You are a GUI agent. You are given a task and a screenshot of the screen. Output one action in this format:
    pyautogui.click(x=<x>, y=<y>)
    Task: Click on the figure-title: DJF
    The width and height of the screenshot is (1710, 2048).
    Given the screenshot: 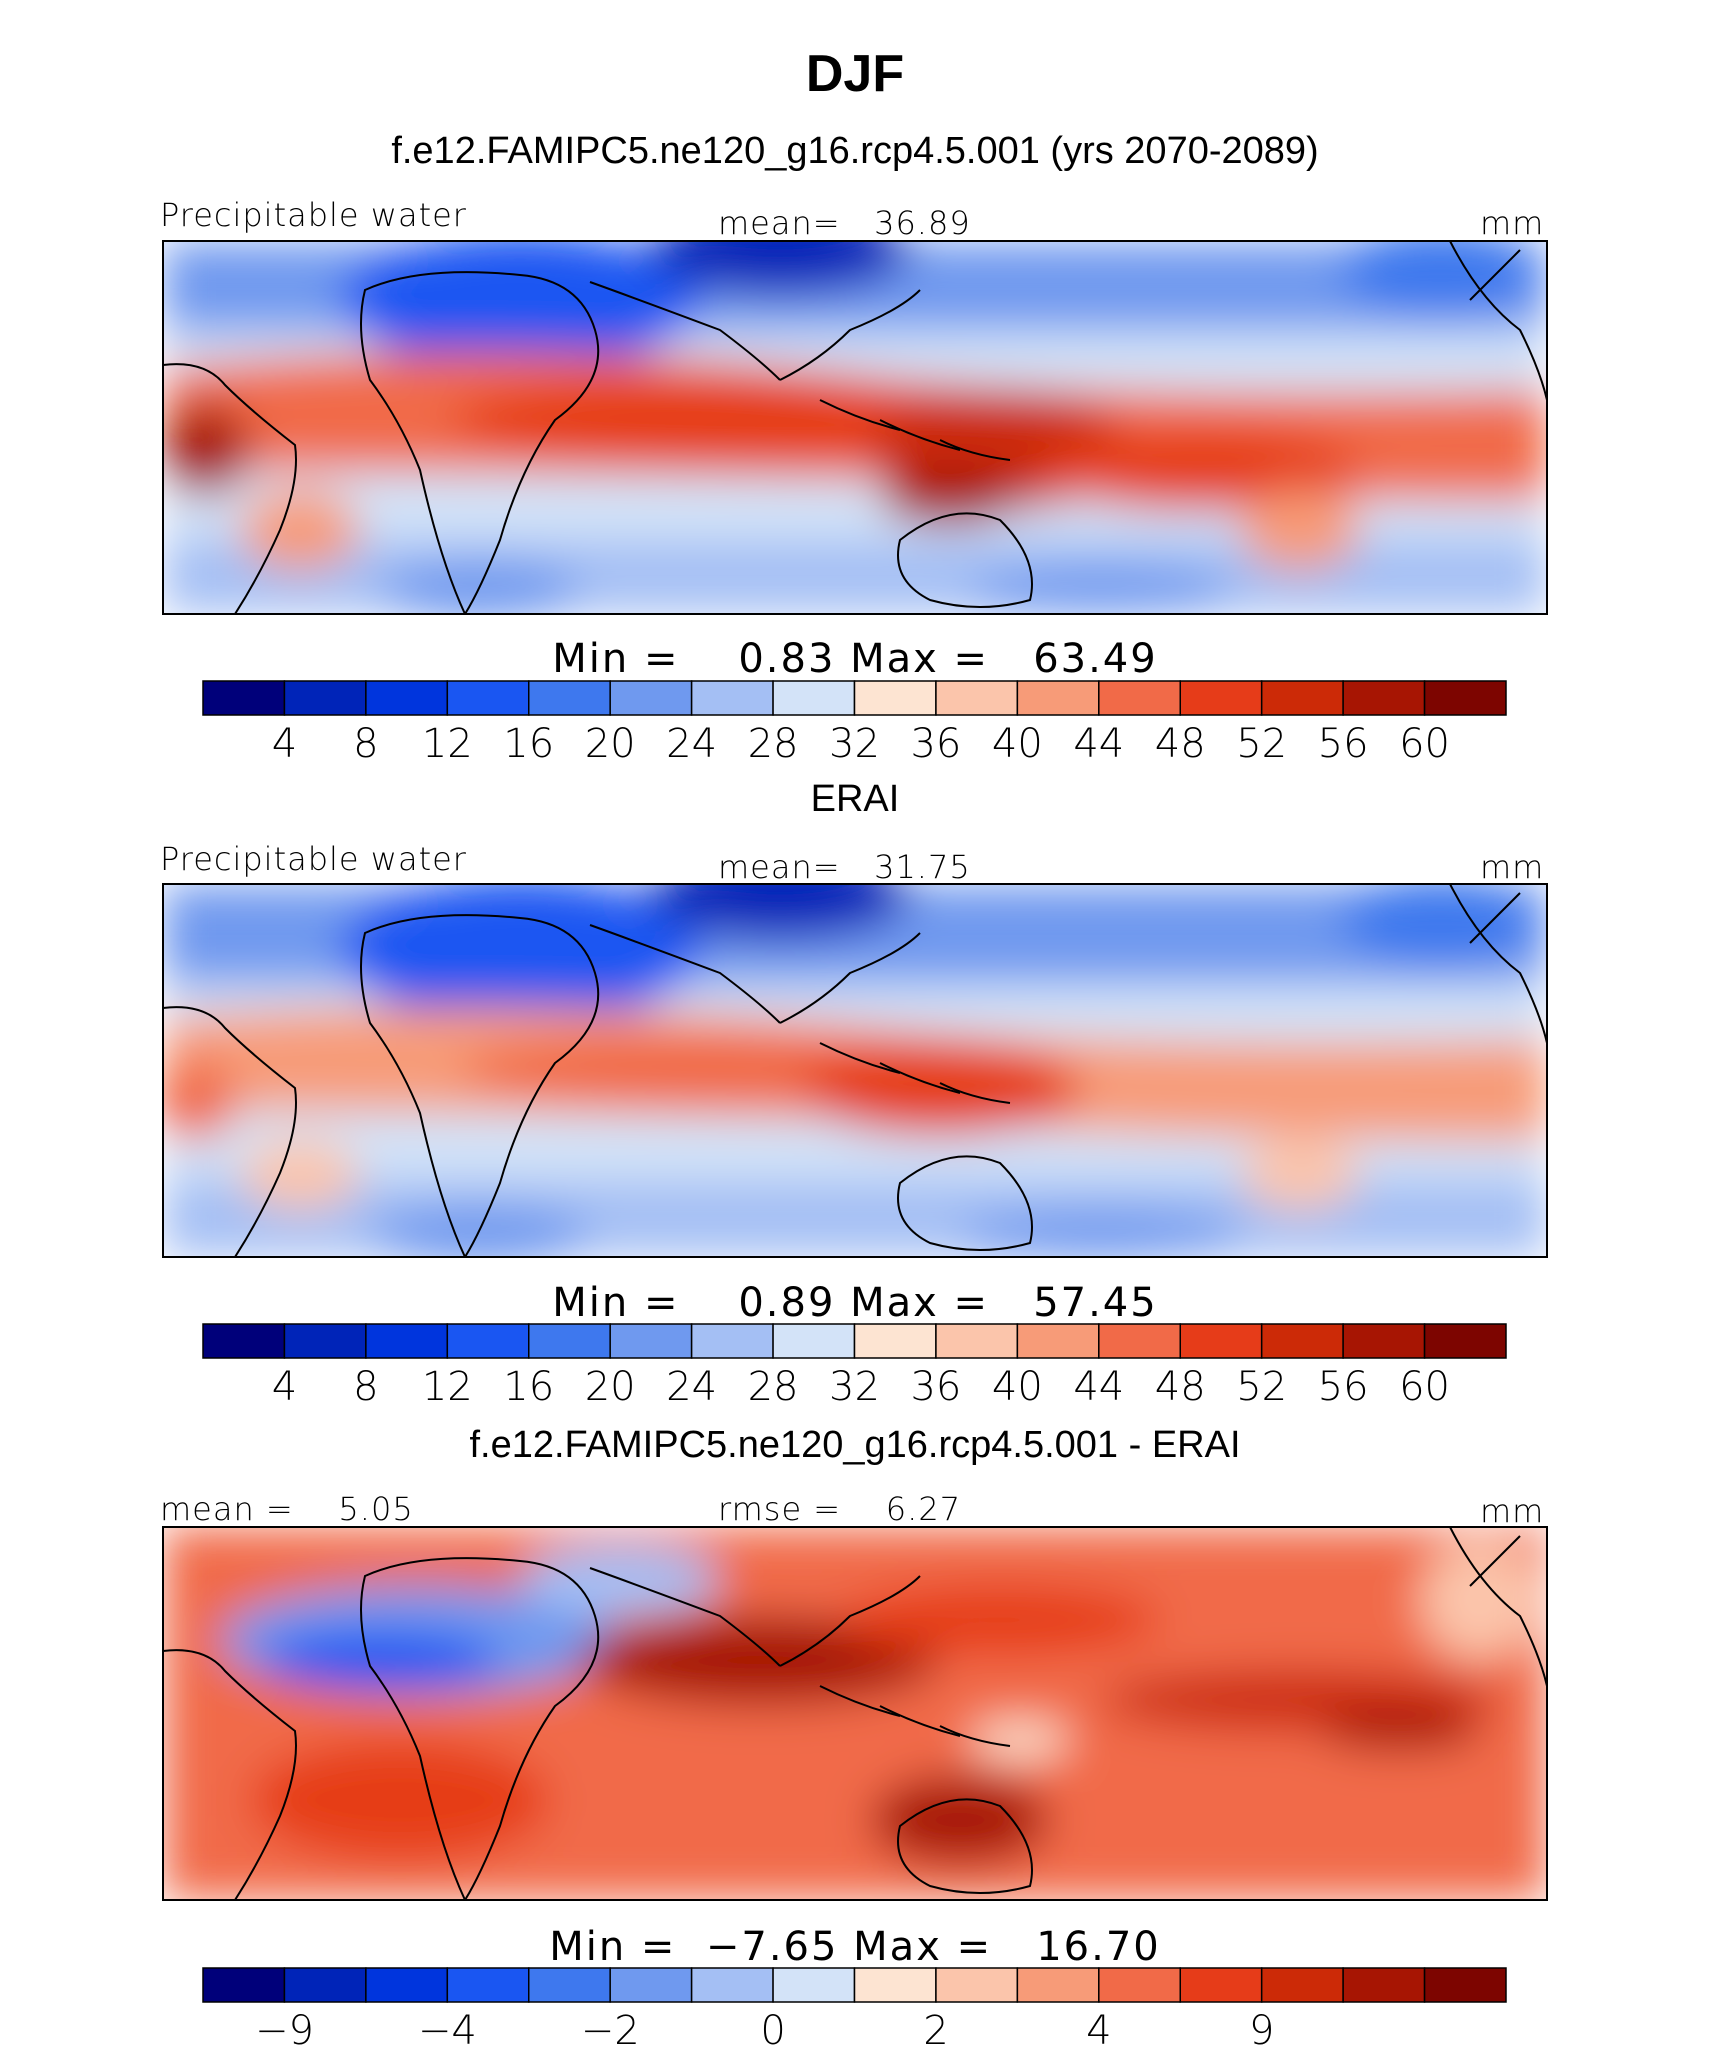 What is the action you would take?
    pyautogui.click(x=855, y=74)
    